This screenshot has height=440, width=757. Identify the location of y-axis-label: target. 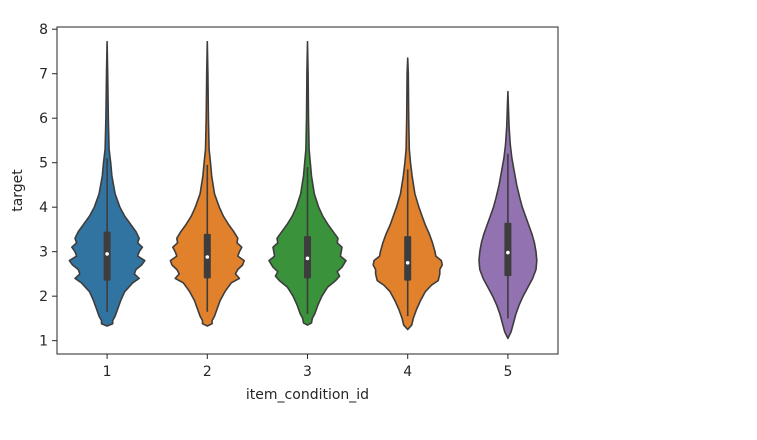
(18, 190).